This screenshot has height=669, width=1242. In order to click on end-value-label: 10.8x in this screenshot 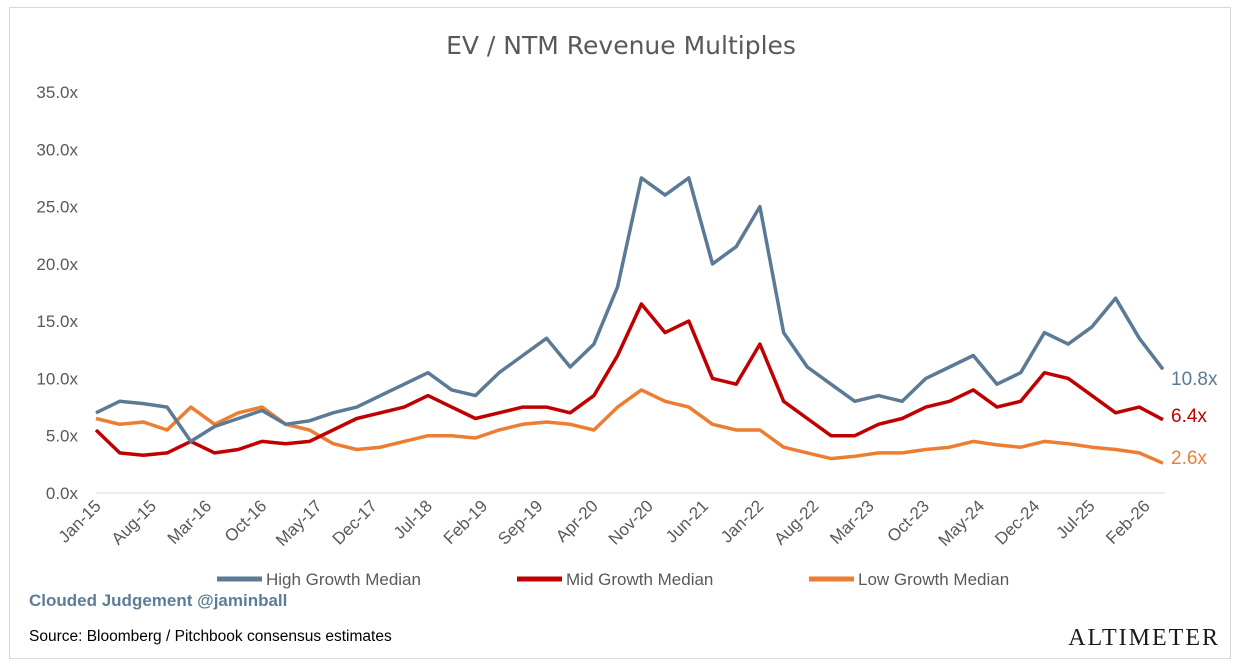, I will do `click(1194, 379)`.